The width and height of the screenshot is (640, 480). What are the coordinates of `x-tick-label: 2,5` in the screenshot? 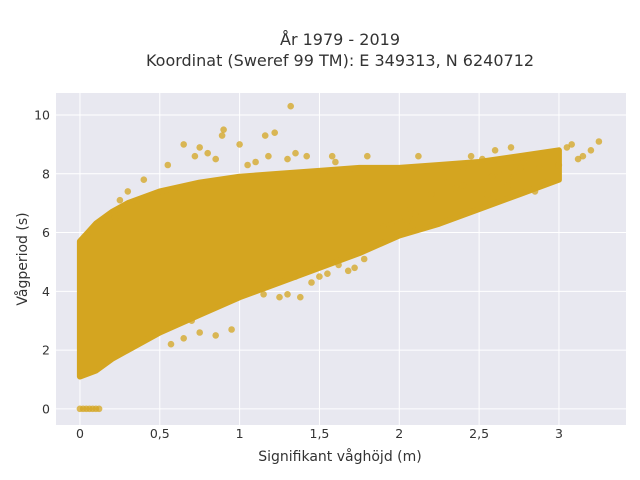 It's located at (479, 433).